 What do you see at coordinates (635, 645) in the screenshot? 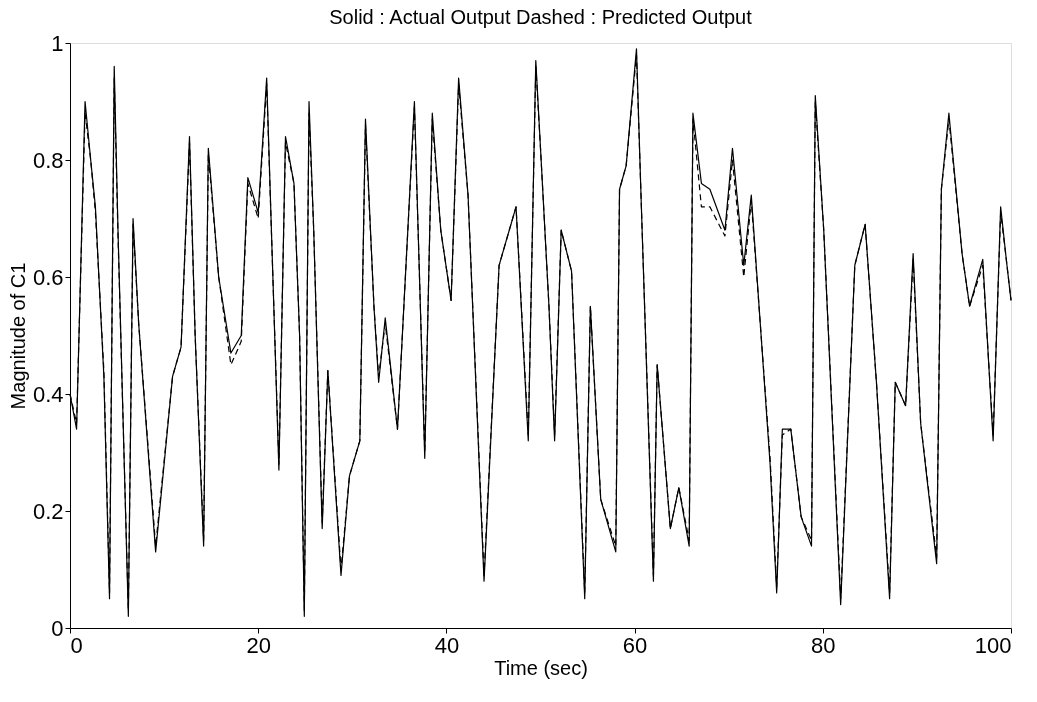
I see `x-tick-label: 60` at bounding box center [635, 645].